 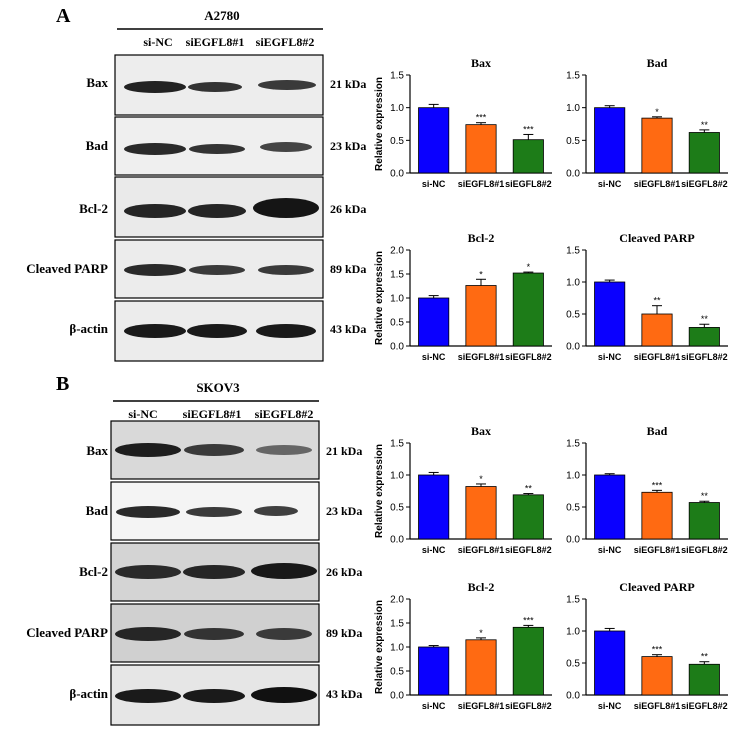 I want to click on chart-title: Bcl-2, so click(x=481, y=238).